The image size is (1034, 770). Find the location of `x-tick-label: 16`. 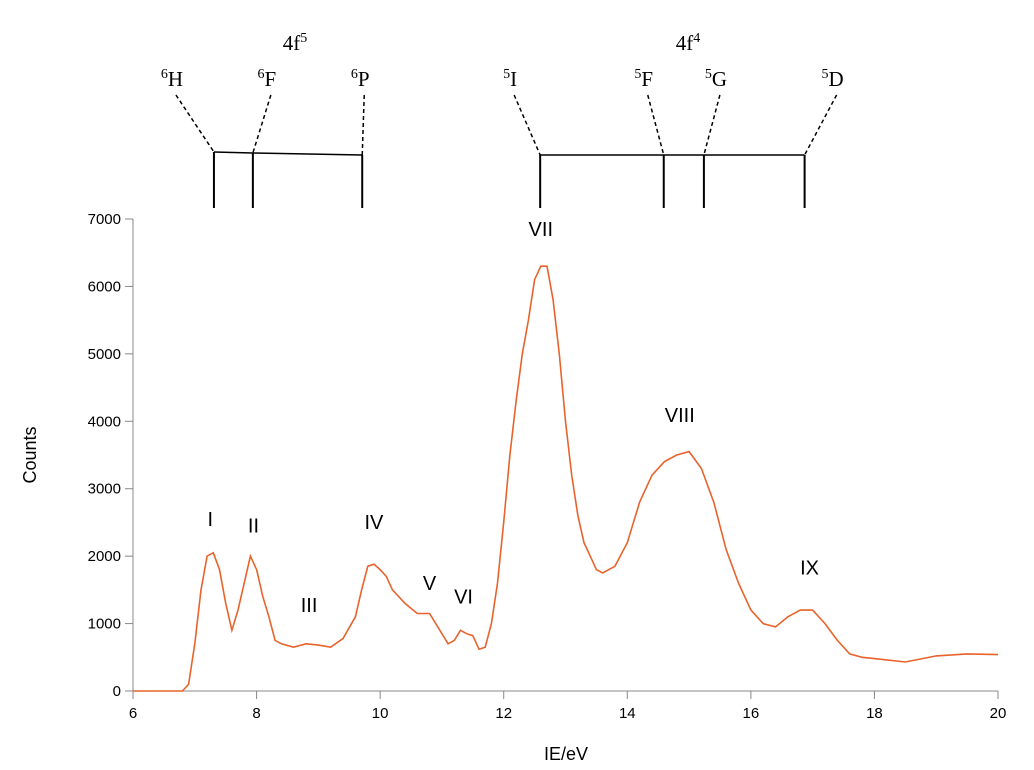

x-tick-label: 16 is located at coordinates (751, 713).